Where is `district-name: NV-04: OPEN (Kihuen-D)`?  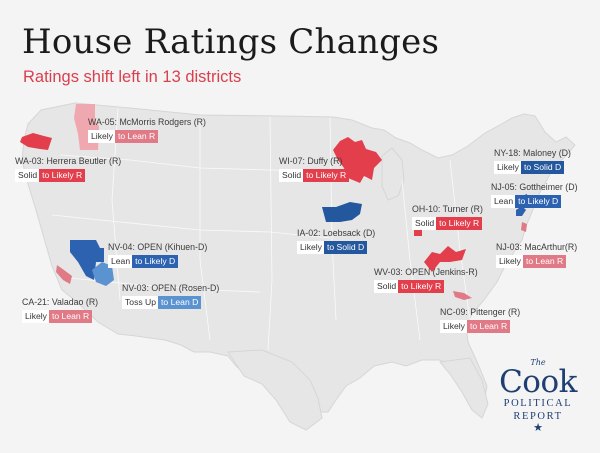 district-name: NV-04: OPEN (Kihuen-D) is located at coordinates (158, 247).